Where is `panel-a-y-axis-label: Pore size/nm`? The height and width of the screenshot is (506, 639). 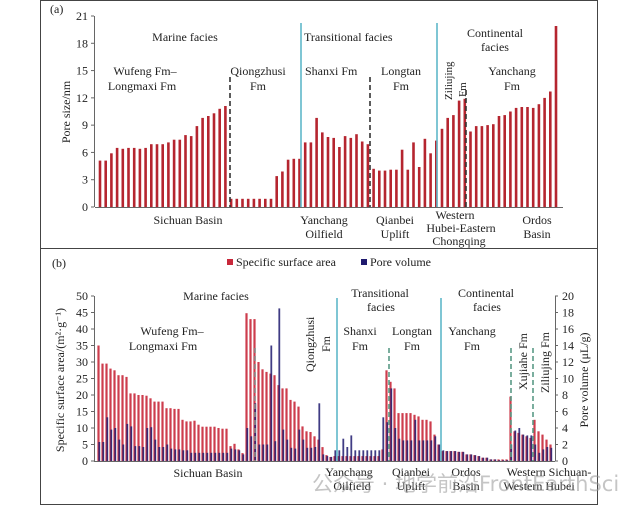
panel-a-y-axis-label: Pore size/nm is located at coordinates (66, 111).